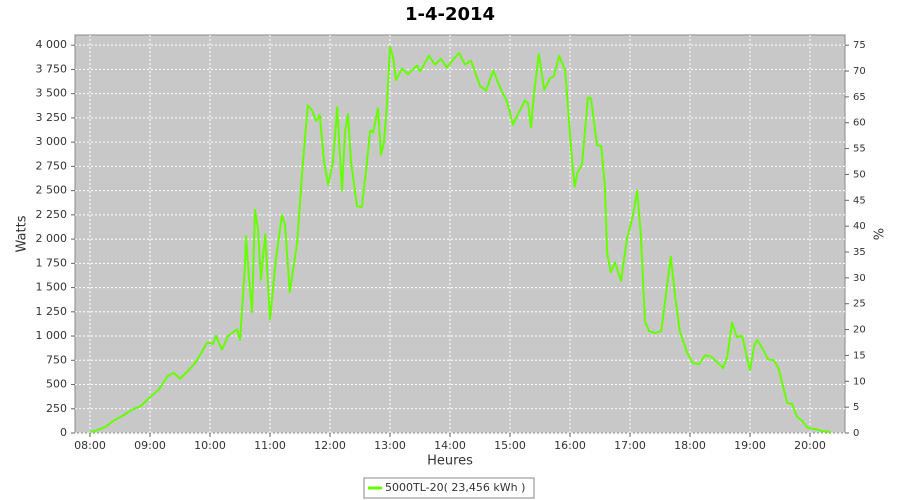 The image size is (900, 500). What do you see at coordinates (510, 445) in the screenshot?
I see `x-tick-label: 15:00` at bounding box center [510, 445].